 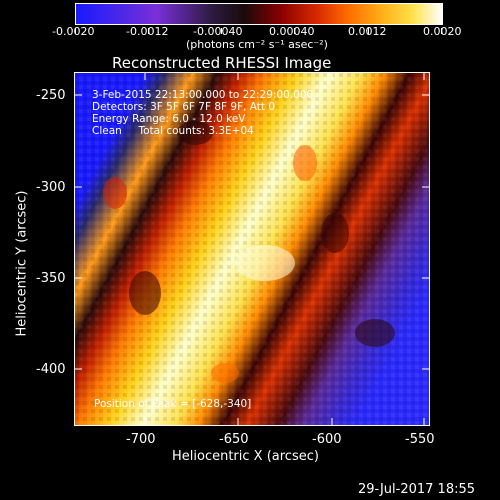 I want to click on colorbar, so click(x=259, y=14).